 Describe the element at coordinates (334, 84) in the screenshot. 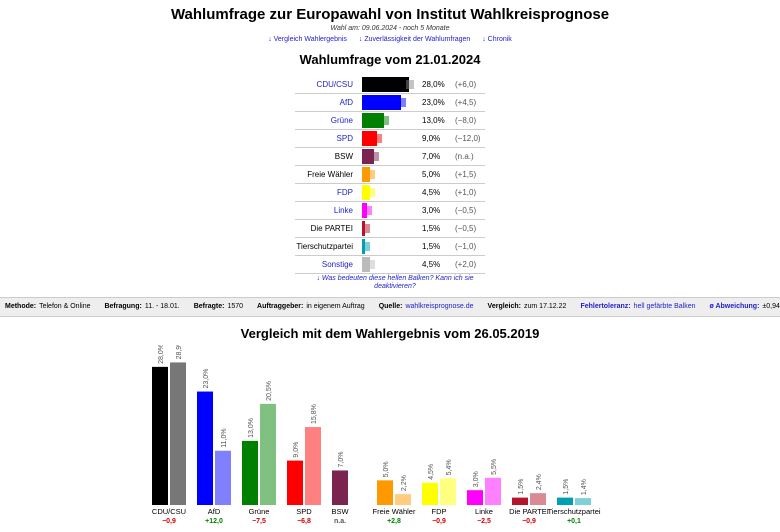

I see `poll-party-label: CDU/CSU` at that location.